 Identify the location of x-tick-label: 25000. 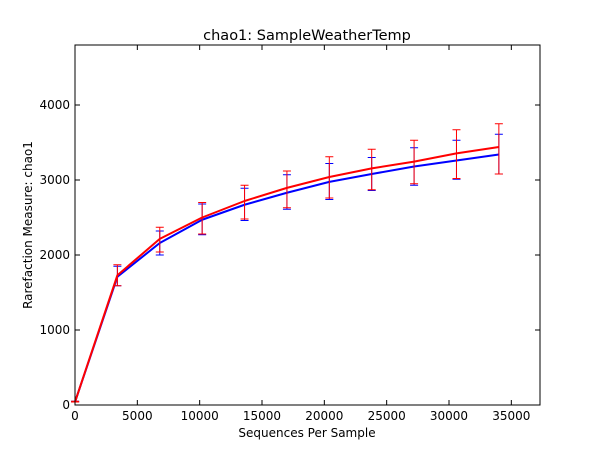
(387, 416).